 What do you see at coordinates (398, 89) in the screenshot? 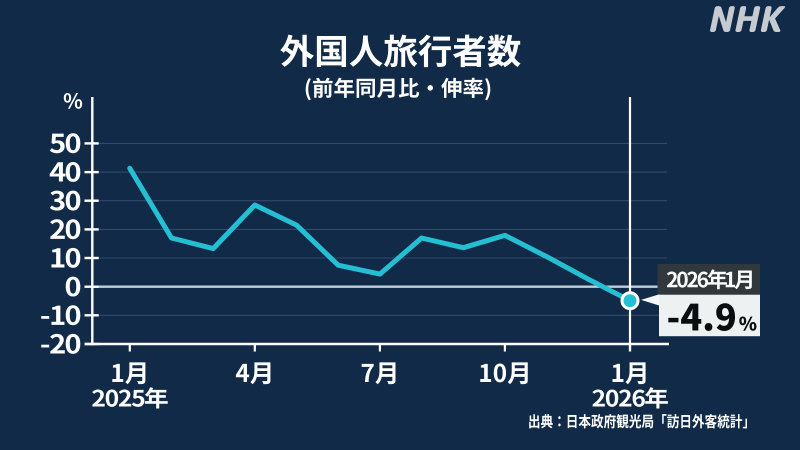
I see `chart-subtitle` at bounding box center [398, 89].